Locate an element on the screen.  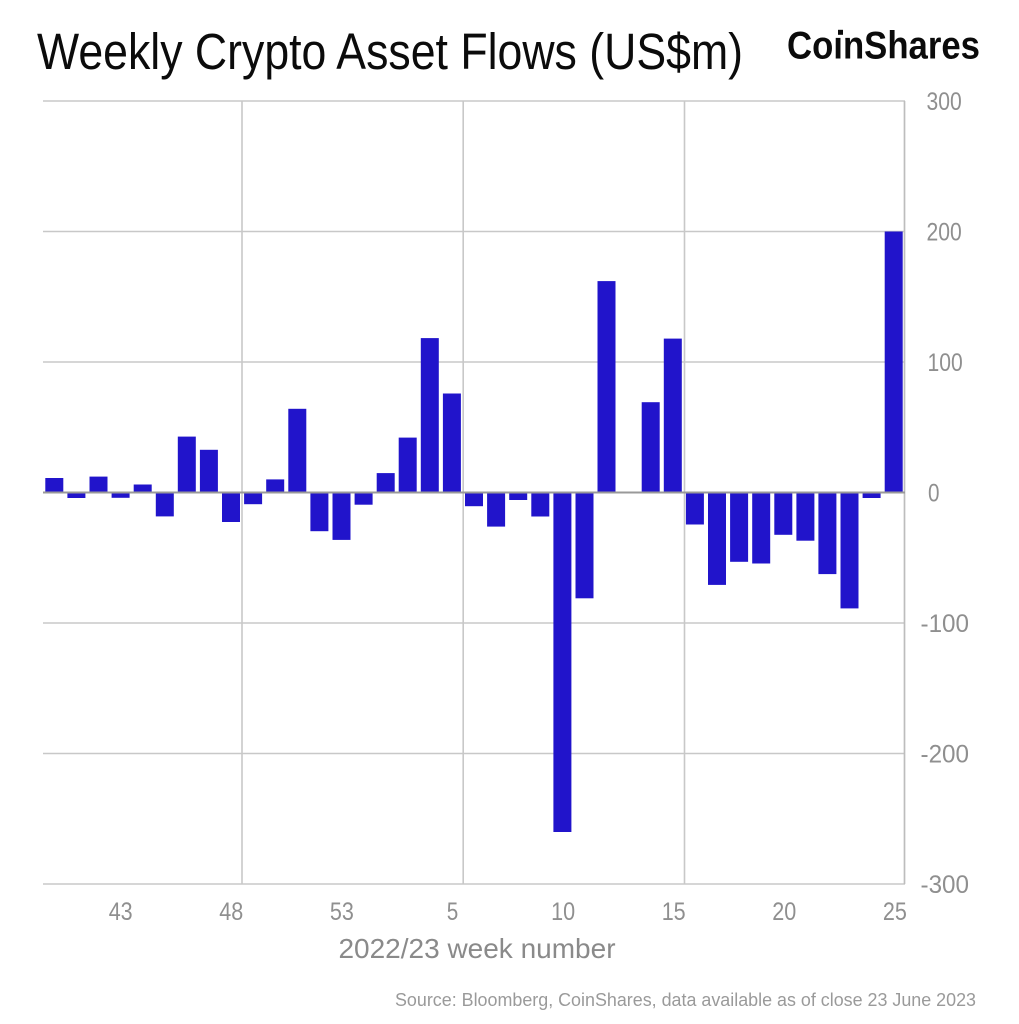
svg-text: -100 is located at coordinates (945, 624).